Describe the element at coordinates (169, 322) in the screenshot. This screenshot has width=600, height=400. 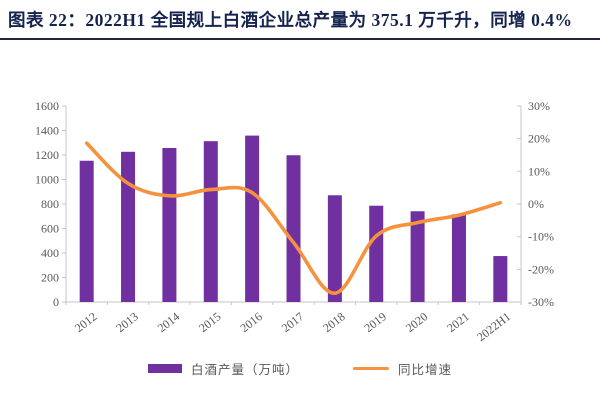
I see `x-tick-label: 2014` at that location.